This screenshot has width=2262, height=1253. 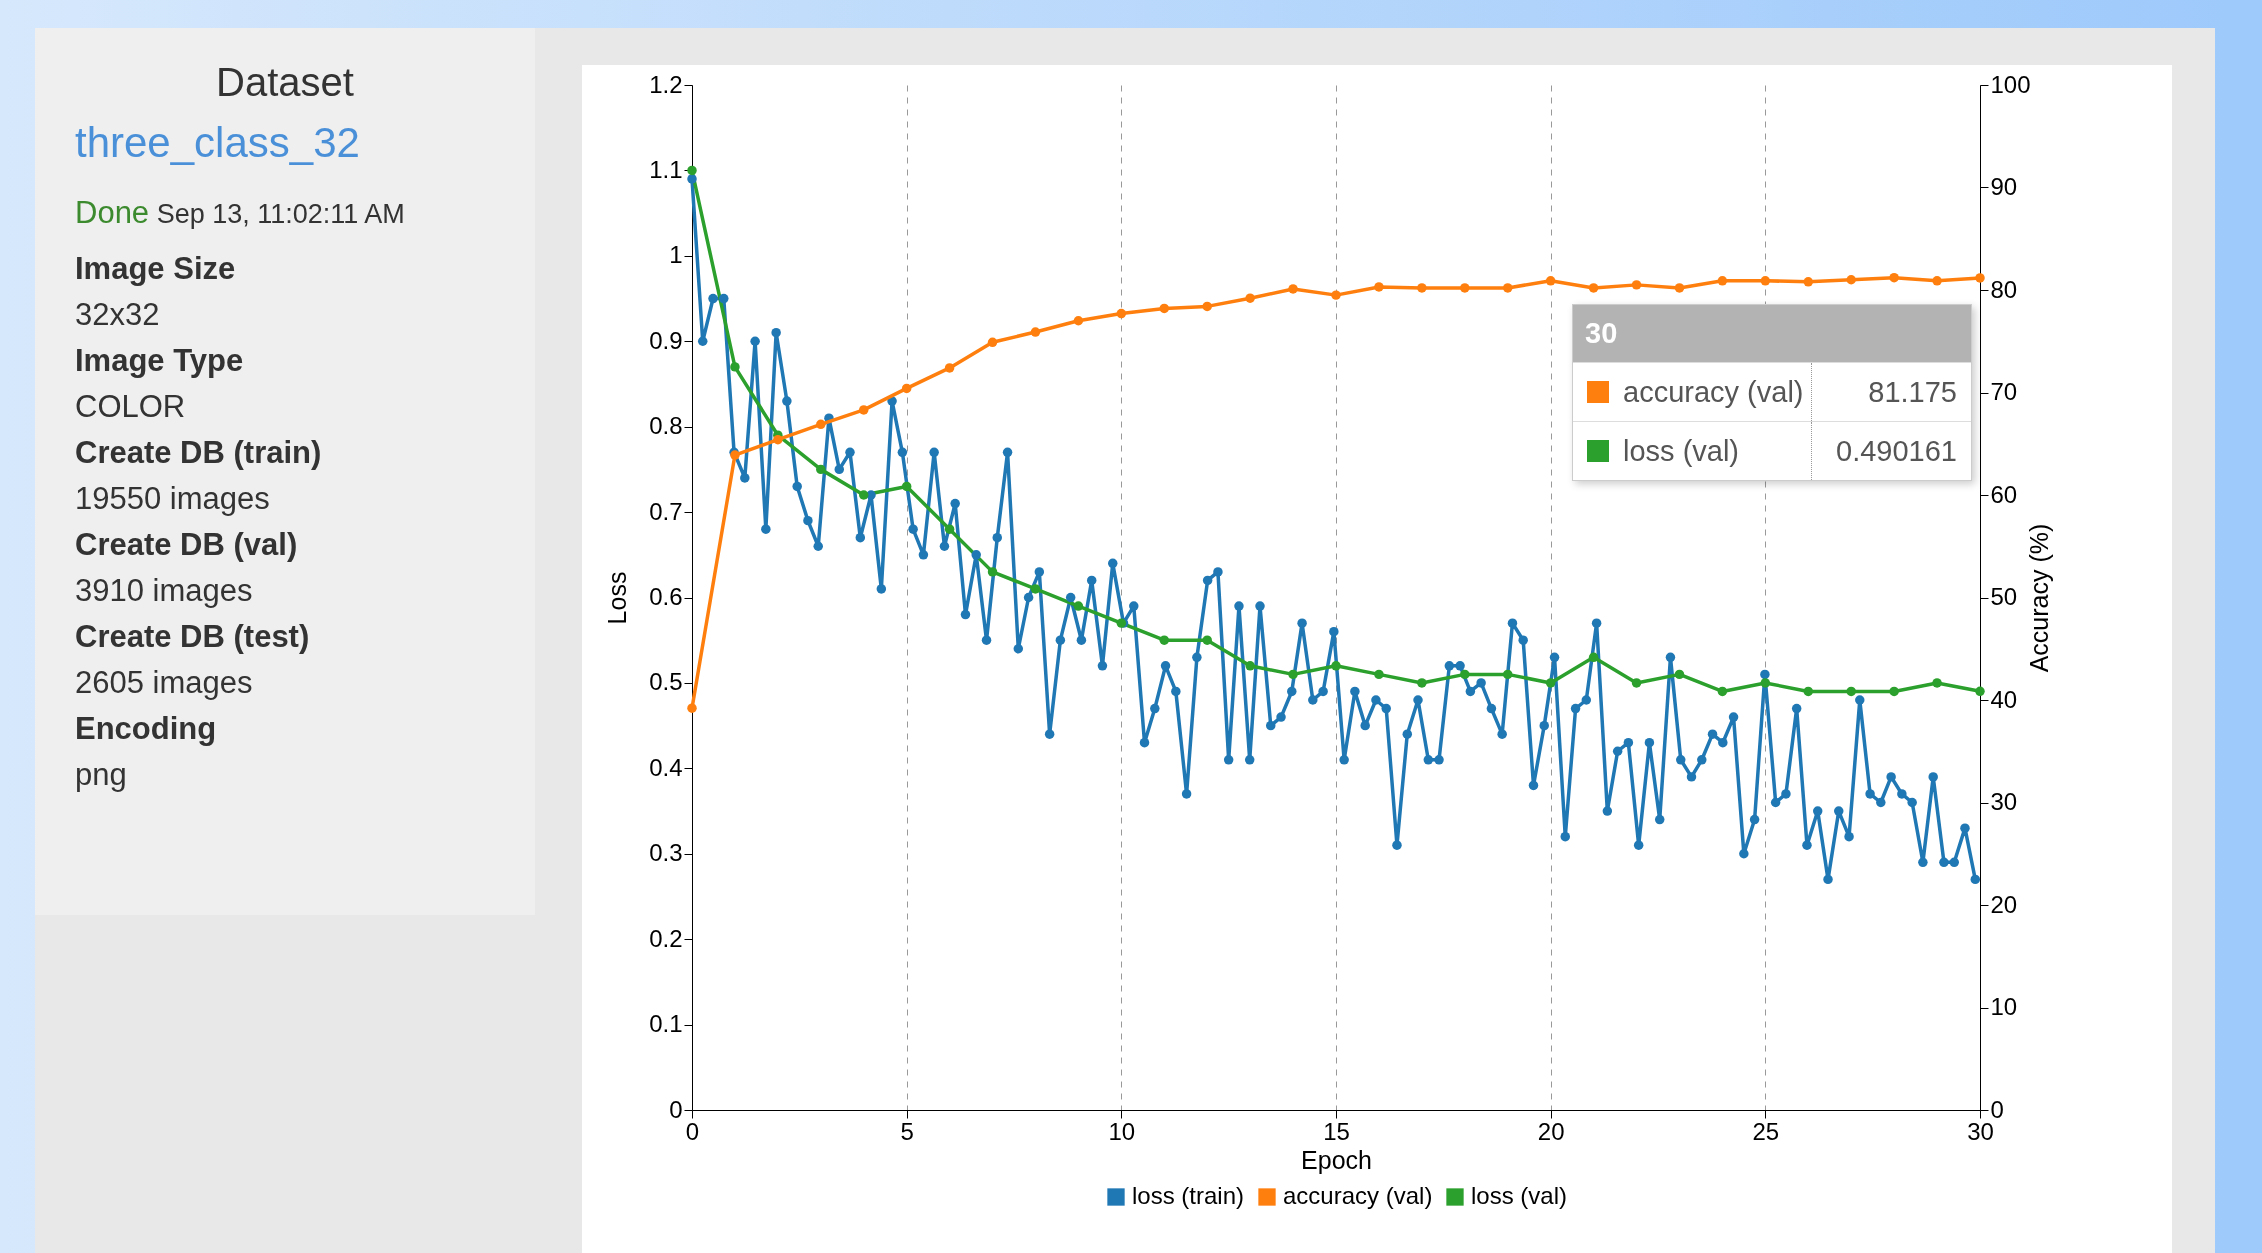 What do you see at coordinates (2004, 494) in the screenshot?
I see `y2-tick-label: 60` at bounding box center [2004, 494].